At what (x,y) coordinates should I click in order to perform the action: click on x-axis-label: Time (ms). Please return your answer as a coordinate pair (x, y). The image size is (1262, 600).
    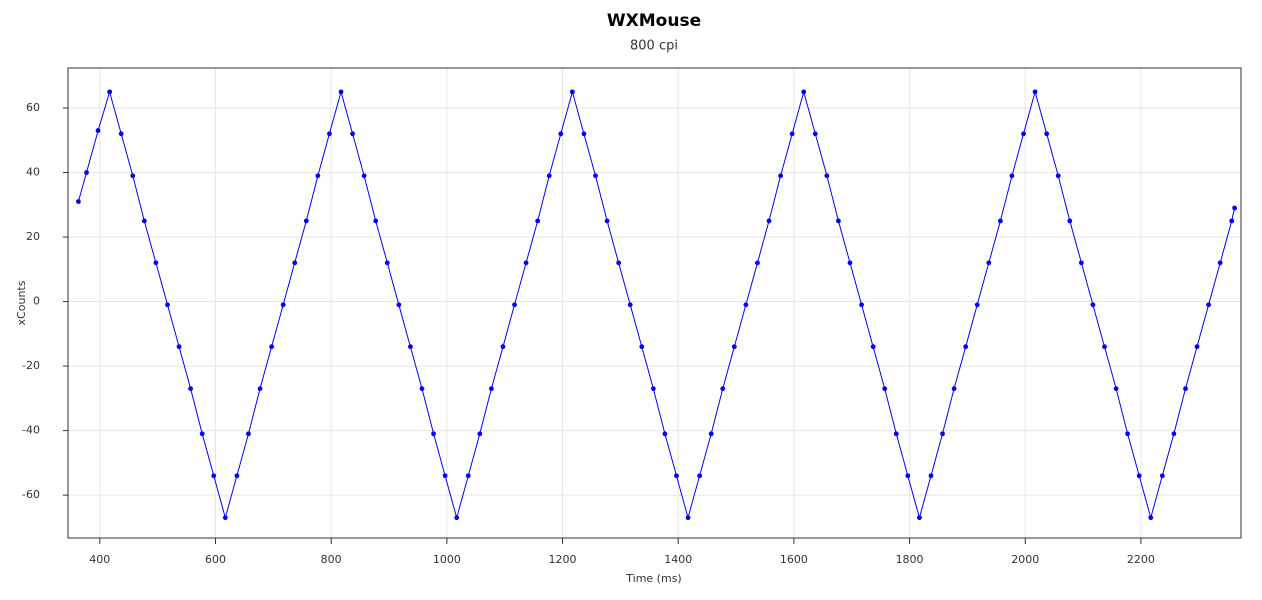
    Looking at the image, I should click on (653, 578).